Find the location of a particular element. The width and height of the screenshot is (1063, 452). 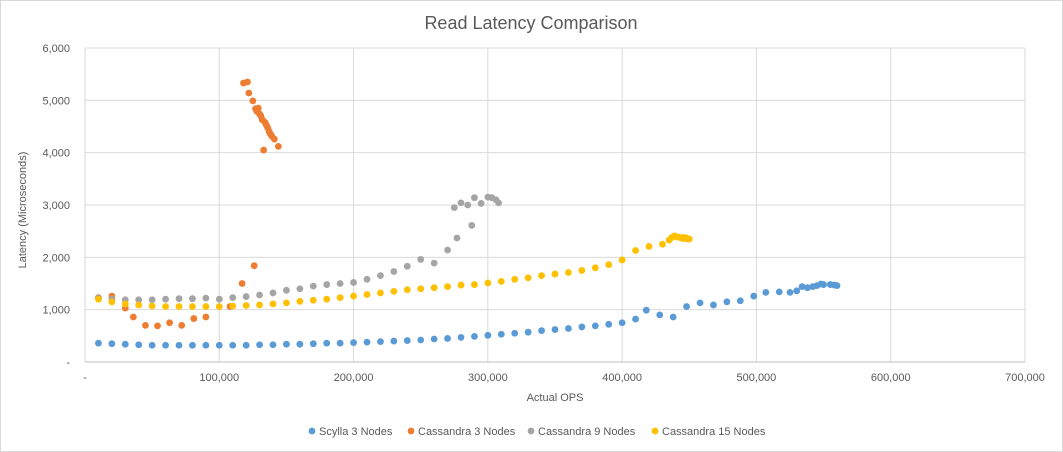

x-axis-label: Actual OPS is located at coordinates (555, 398).